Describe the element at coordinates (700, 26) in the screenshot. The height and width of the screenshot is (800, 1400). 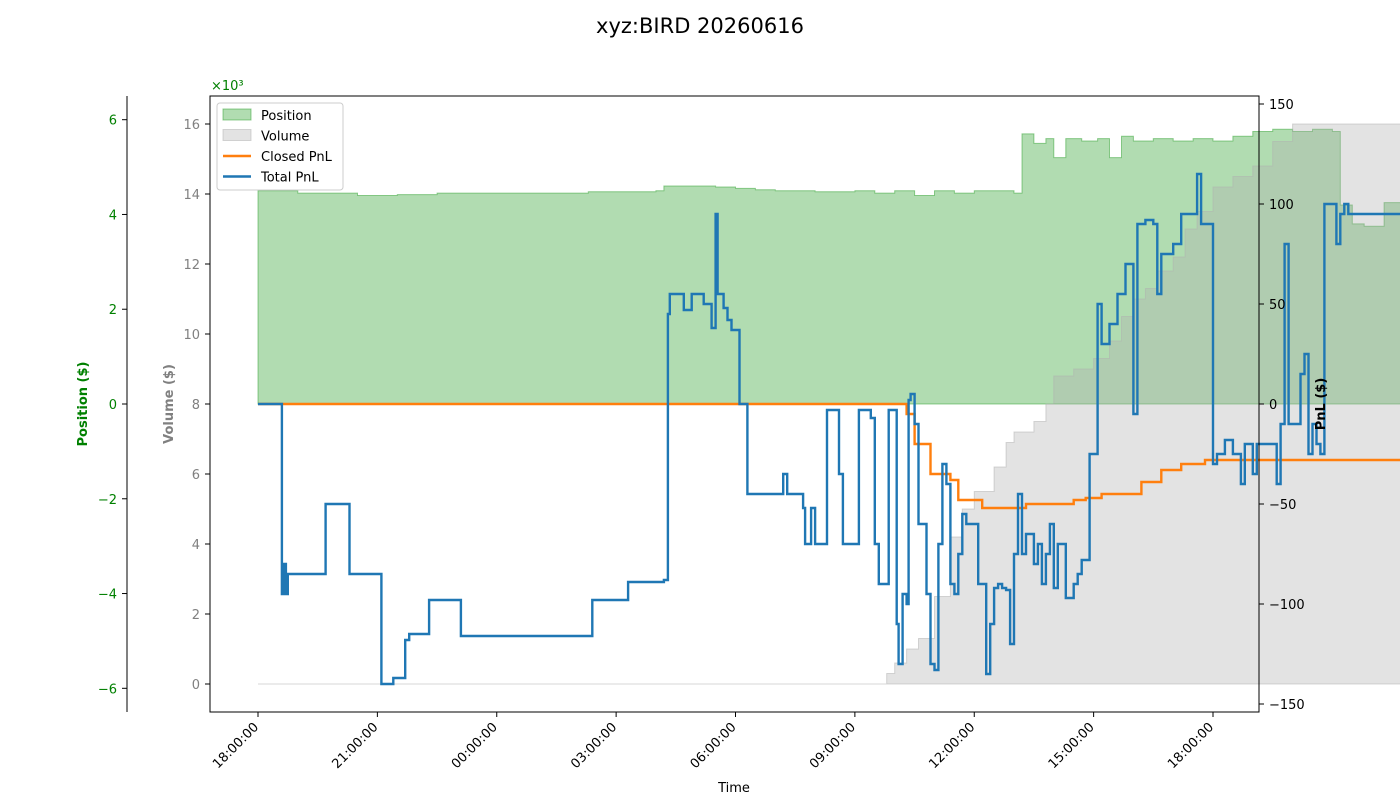
I see `chart-title: xyz:BIRD 20260616` at that location.